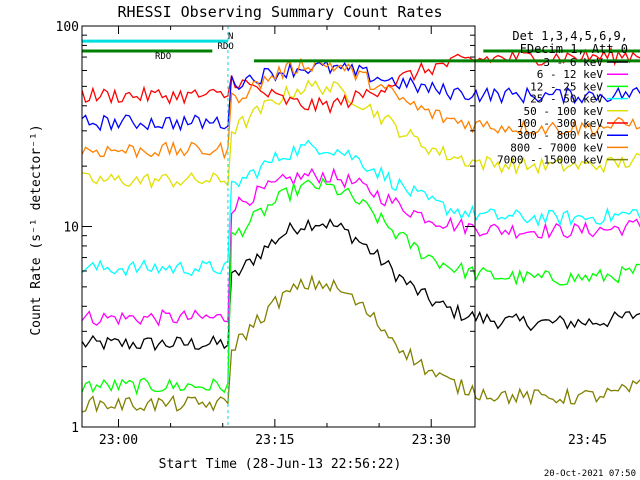 Image resolution: width=640 pixels, height=480 pixels. What do you see at coordinates (560, 123) in the screenshot?
I see `legend-entry-label: 100 - 300 keV` at bounding box center [560, 123].